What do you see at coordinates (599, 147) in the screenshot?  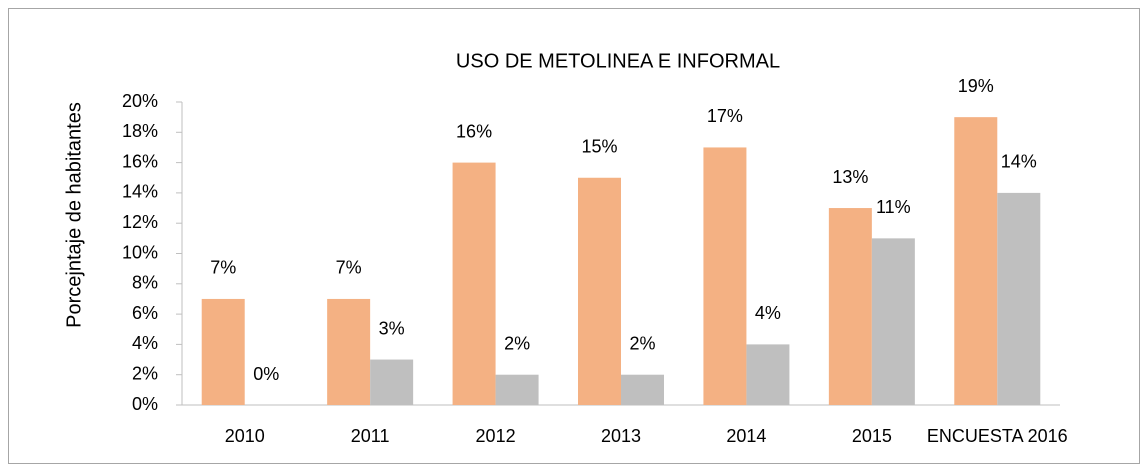 I see `value-label: 15%` at bounding box center [599, 147].